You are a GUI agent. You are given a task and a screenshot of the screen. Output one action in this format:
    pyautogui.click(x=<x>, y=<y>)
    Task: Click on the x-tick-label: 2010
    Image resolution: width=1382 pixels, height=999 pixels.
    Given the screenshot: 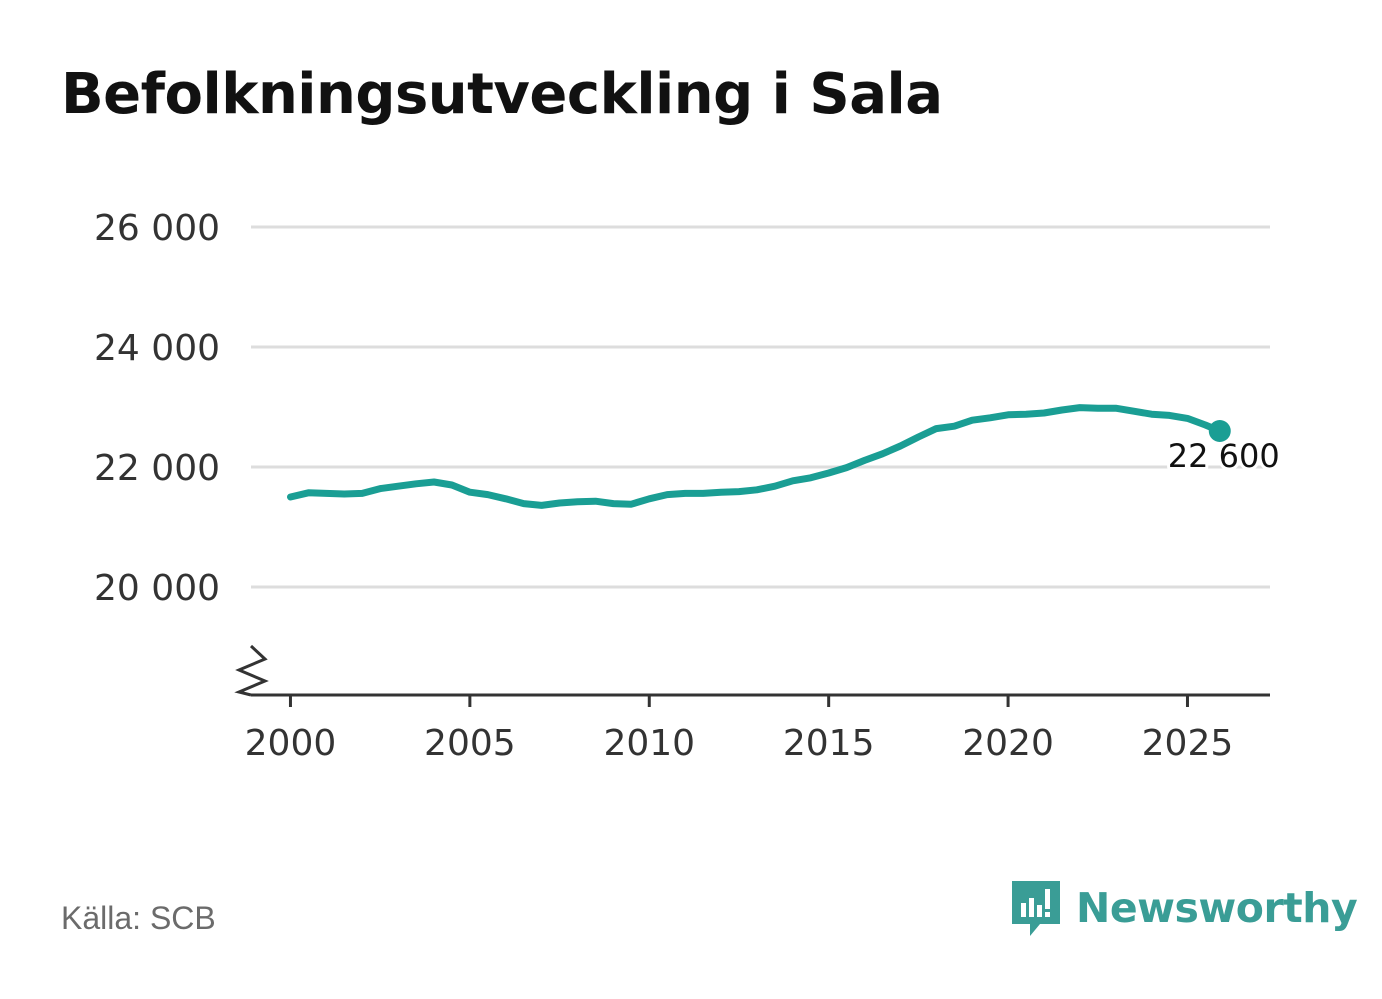 What is the action you would take?
    pyautogui.click(x=649, y=743)
    